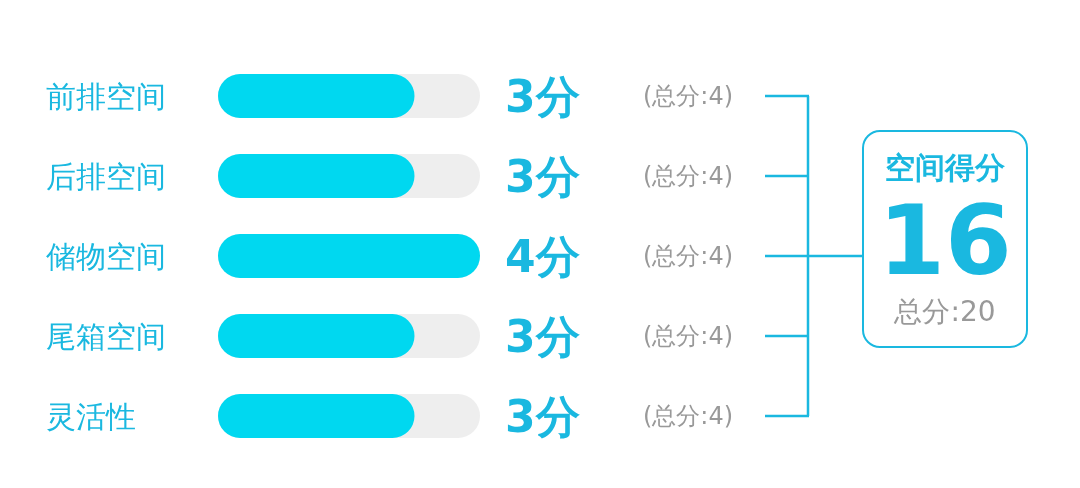 This screenshot has height=488, width=1080. Describe the element at coordinates (106, 96) in the screenshot. I see `y-tick-label: 前排空间` at that location.